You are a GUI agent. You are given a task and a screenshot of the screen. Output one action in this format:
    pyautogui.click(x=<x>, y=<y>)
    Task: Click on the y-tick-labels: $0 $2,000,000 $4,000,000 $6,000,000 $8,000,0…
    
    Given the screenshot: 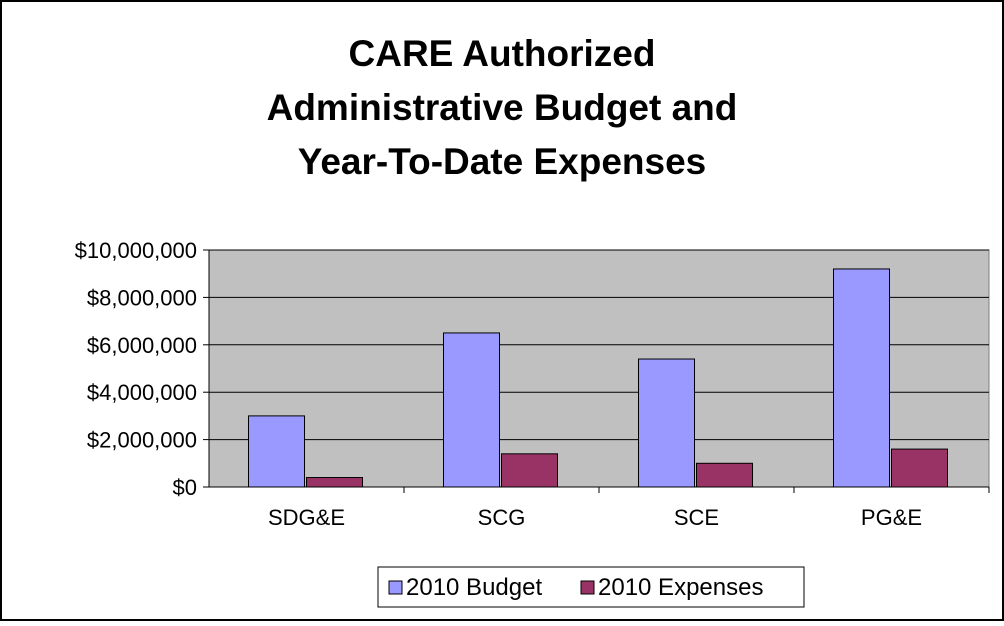 What is the action you would take?
    pyautogui.click(x=136, y=369)
    